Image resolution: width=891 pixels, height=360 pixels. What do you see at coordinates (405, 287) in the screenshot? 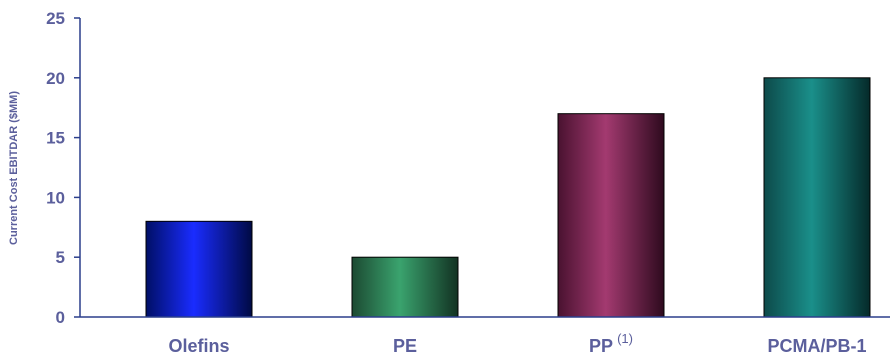
I see `bar-pe` at bounding box center [405, 287].